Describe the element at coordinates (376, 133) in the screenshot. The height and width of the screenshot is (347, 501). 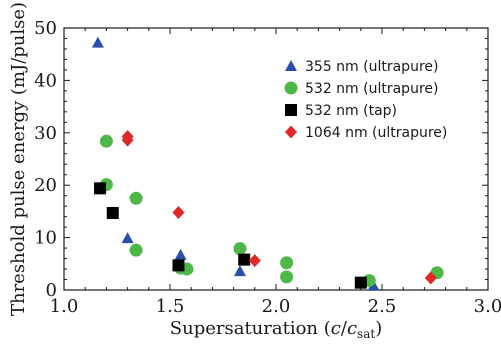
I see `legend-label: 1064 nm (ultrapure)` at that location.